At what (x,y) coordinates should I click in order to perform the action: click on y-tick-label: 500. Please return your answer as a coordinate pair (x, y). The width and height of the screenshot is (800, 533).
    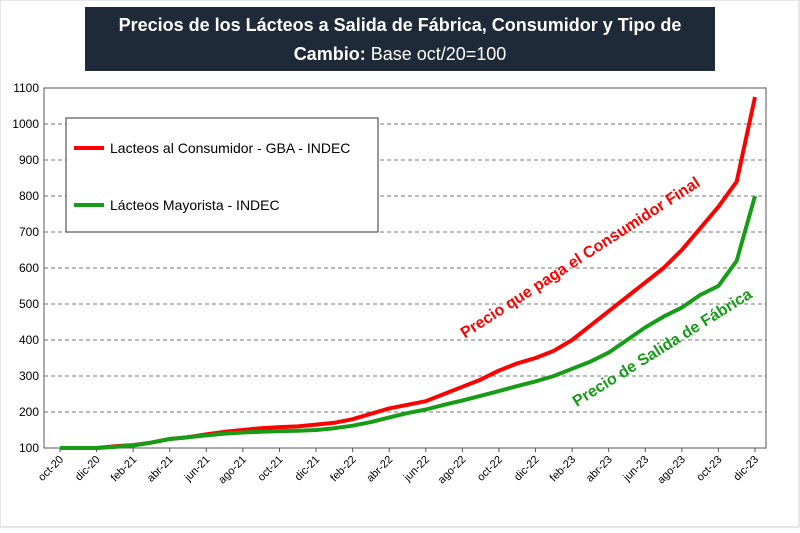
    Looking at the image, I should click on (29, 304).